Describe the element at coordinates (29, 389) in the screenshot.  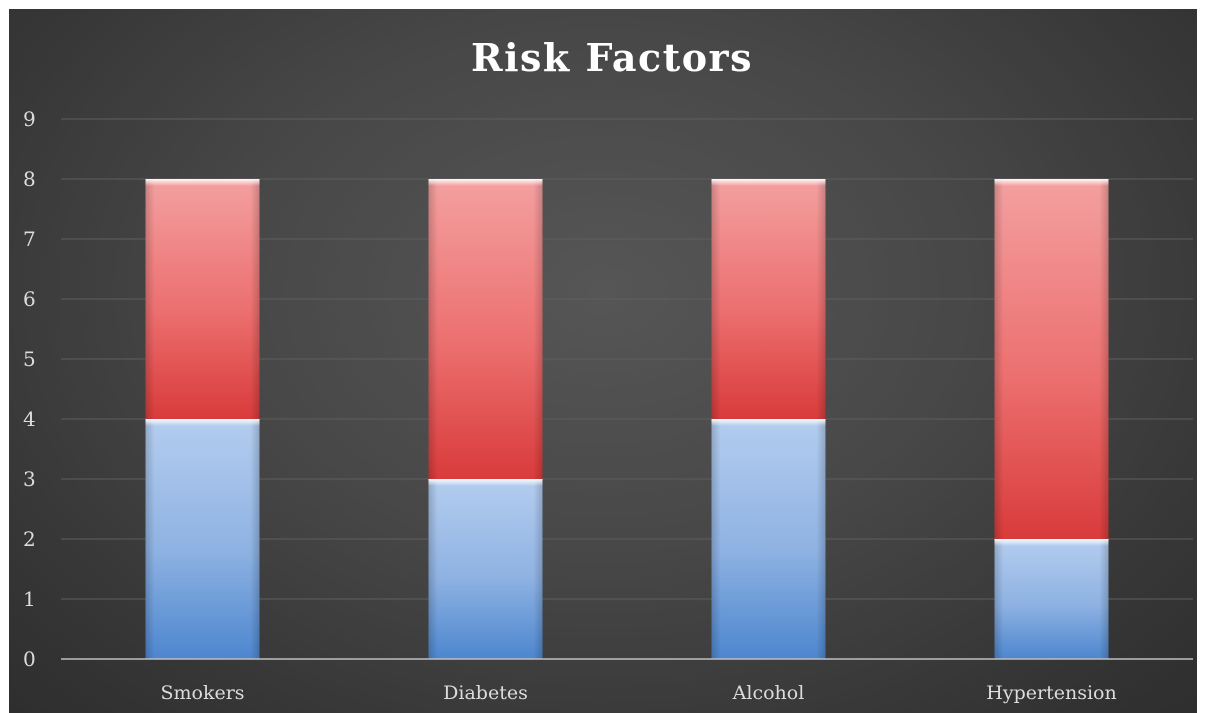
I see `y-axis-ticks: 0 1 2 3 4 5 6 7 8 9` at that location.